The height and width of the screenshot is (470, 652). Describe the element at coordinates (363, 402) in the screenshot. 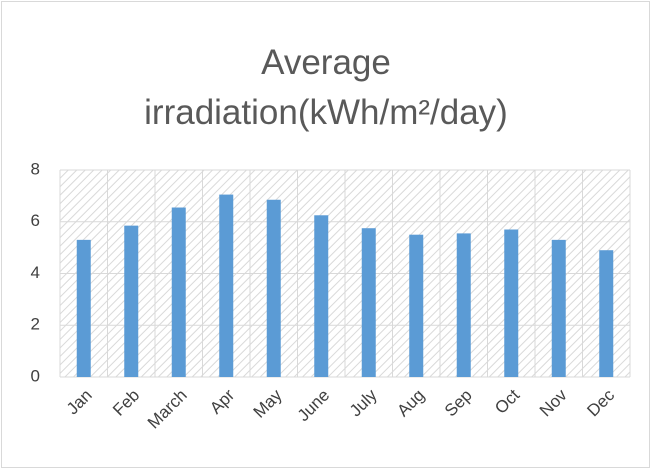

I see `x-tick-label: July` at that location.